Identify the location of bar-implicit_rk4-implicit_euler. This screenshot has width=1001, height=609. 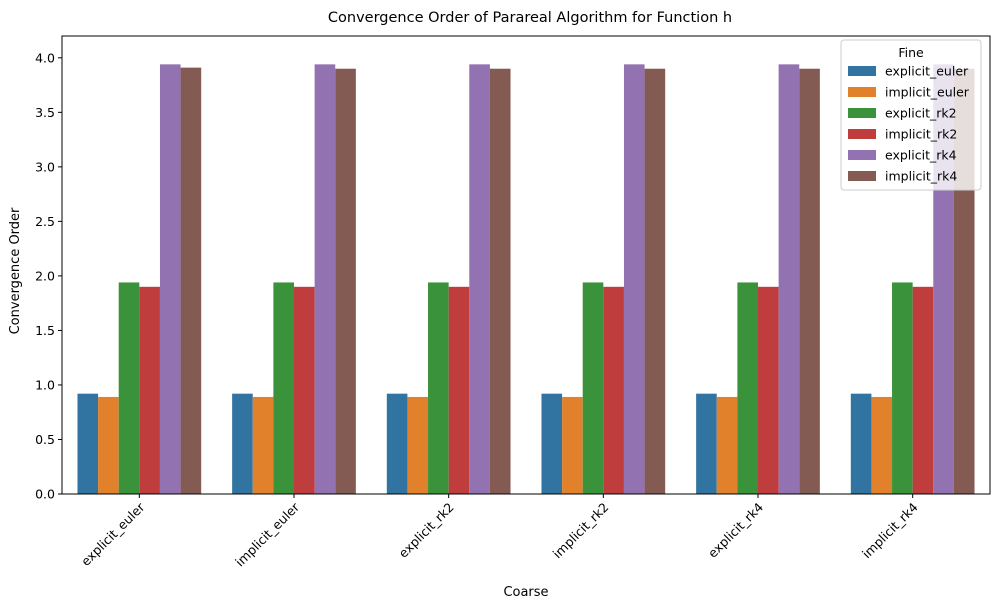
(345, 281).